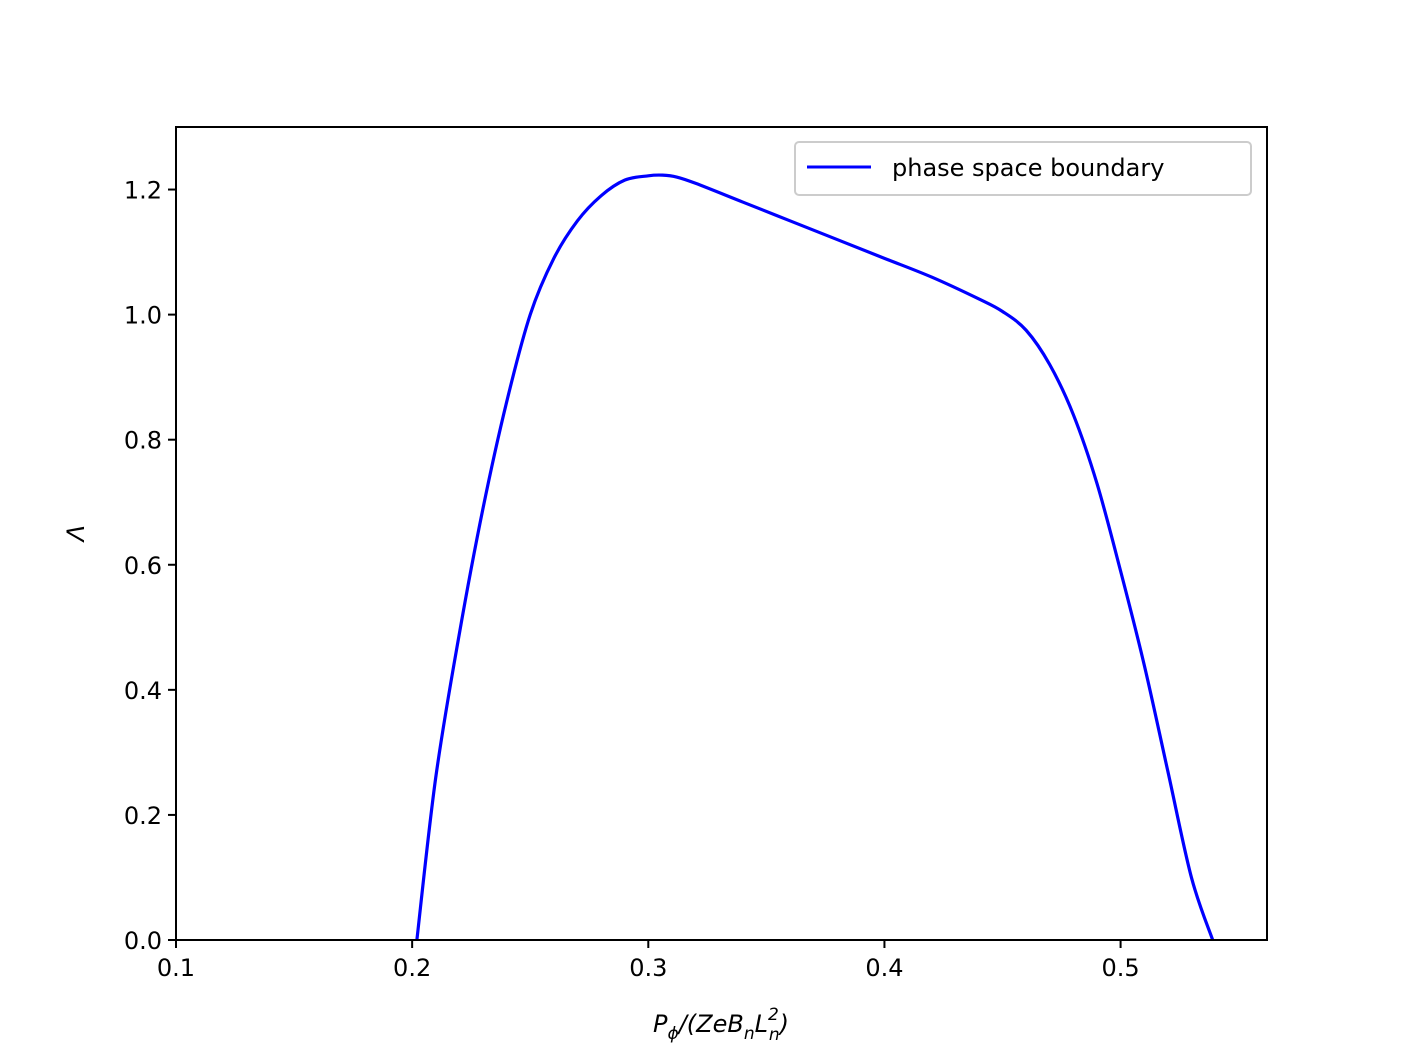 Image resolution: width=1408 pixels, height=1056 pixels. Describe the element at coordinates (1028, 168) in the screenshot. I see `legend-label: phase space boundary` at that location.